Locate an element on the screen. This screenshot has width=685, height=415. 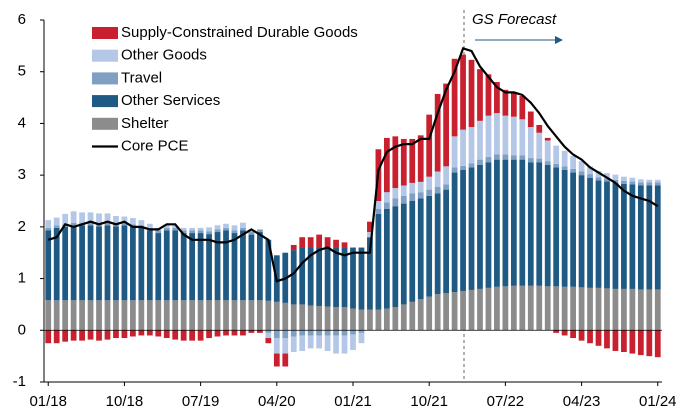
x-tick-label: 01/21 is located at coordinates (353, 401).